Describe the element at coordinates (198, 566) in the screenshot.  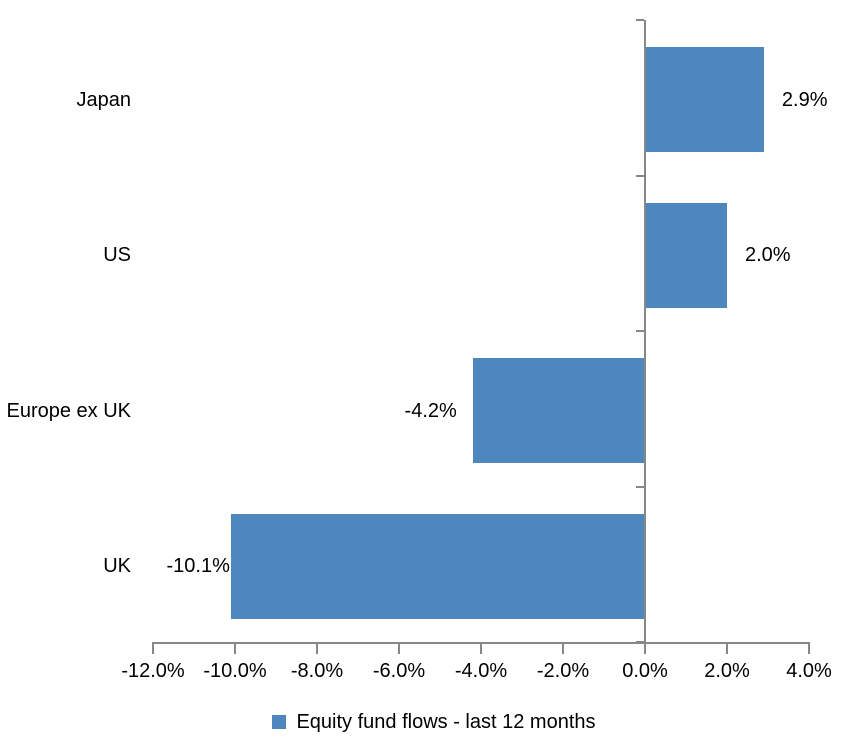
I see `data-label-uk: -10.1%` at that location.